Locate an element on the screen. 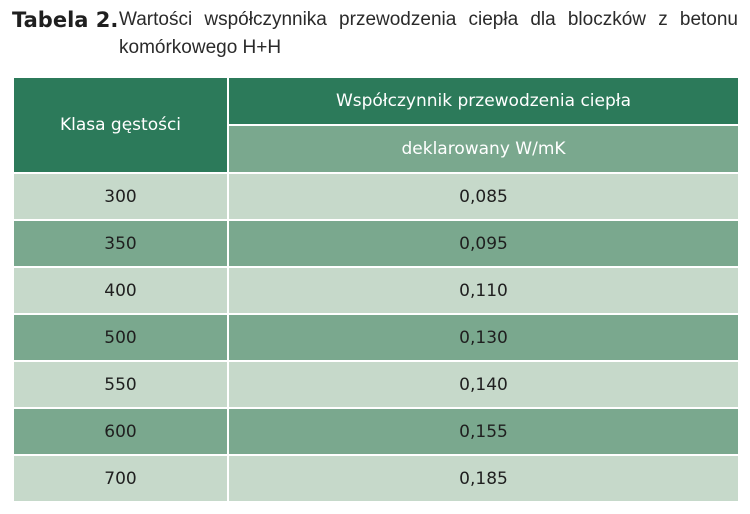 The width and height of the screenshot is (750, 514). density-cell: 700 is located at coordinates (120, 478).